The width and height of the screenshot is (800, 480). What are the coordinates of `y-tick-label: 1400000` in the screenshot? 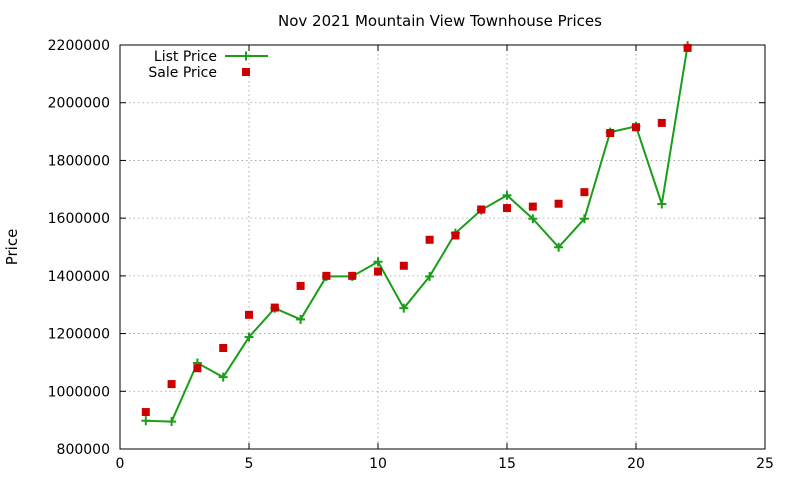 It's located at (79, 277).